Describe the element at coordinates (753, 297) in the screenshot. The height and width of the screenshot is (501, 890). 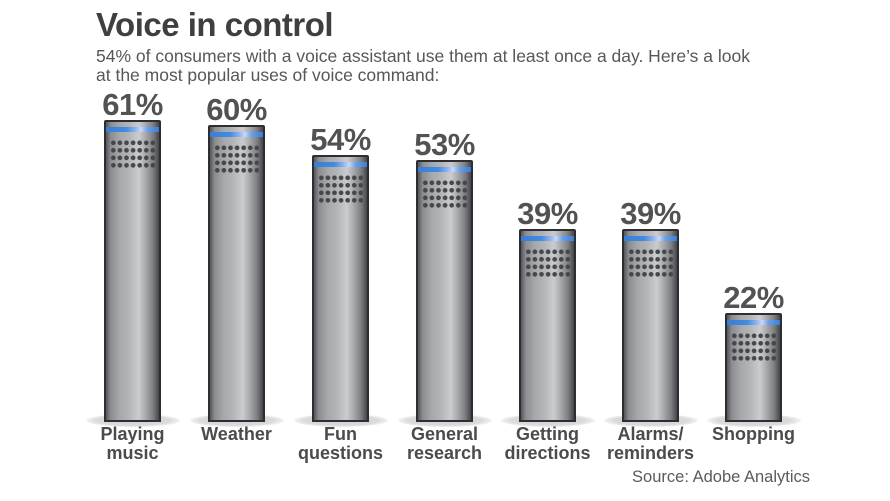
I see `value-label: 22%` at that location.